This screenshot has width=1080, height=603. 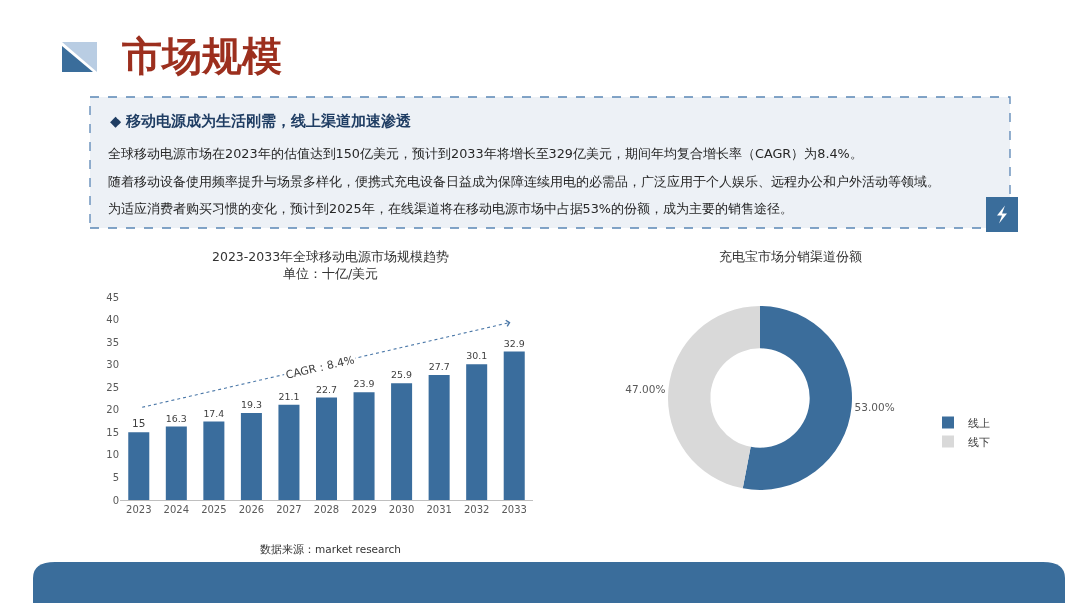 I want to click on x-tick-label: 2025, so click(x=214, y=510).